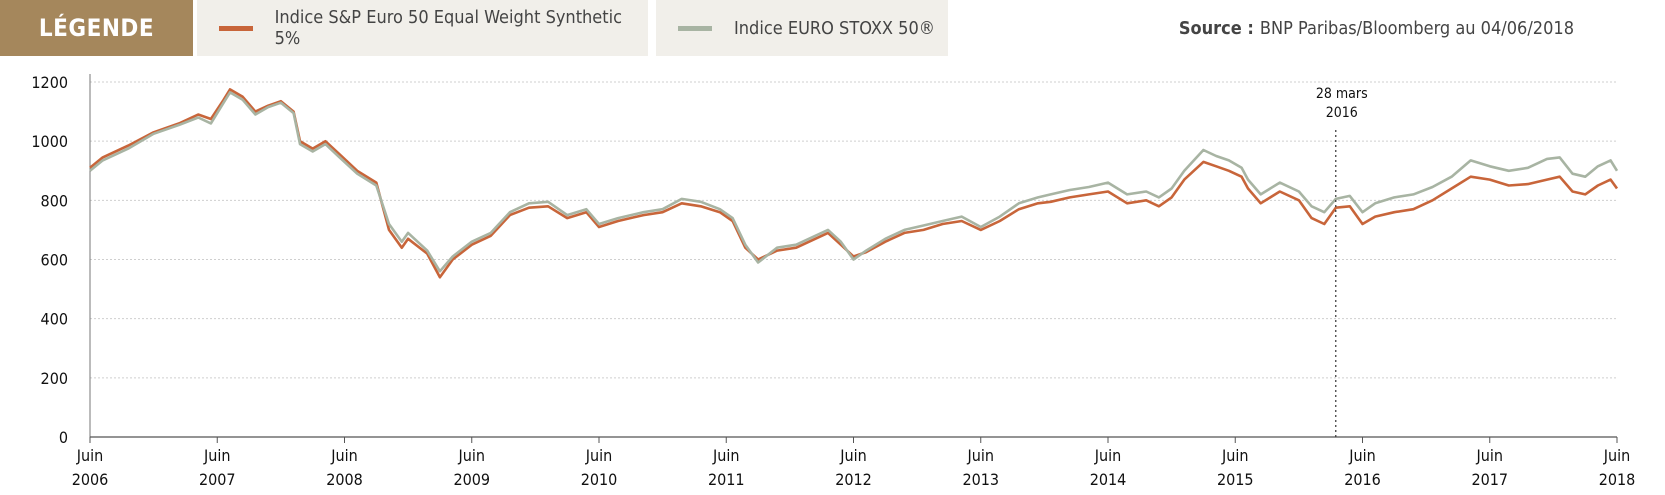 The image size is (1665, 495). I want to click on x-tick-label-year: 2014, so click(1108, 479).